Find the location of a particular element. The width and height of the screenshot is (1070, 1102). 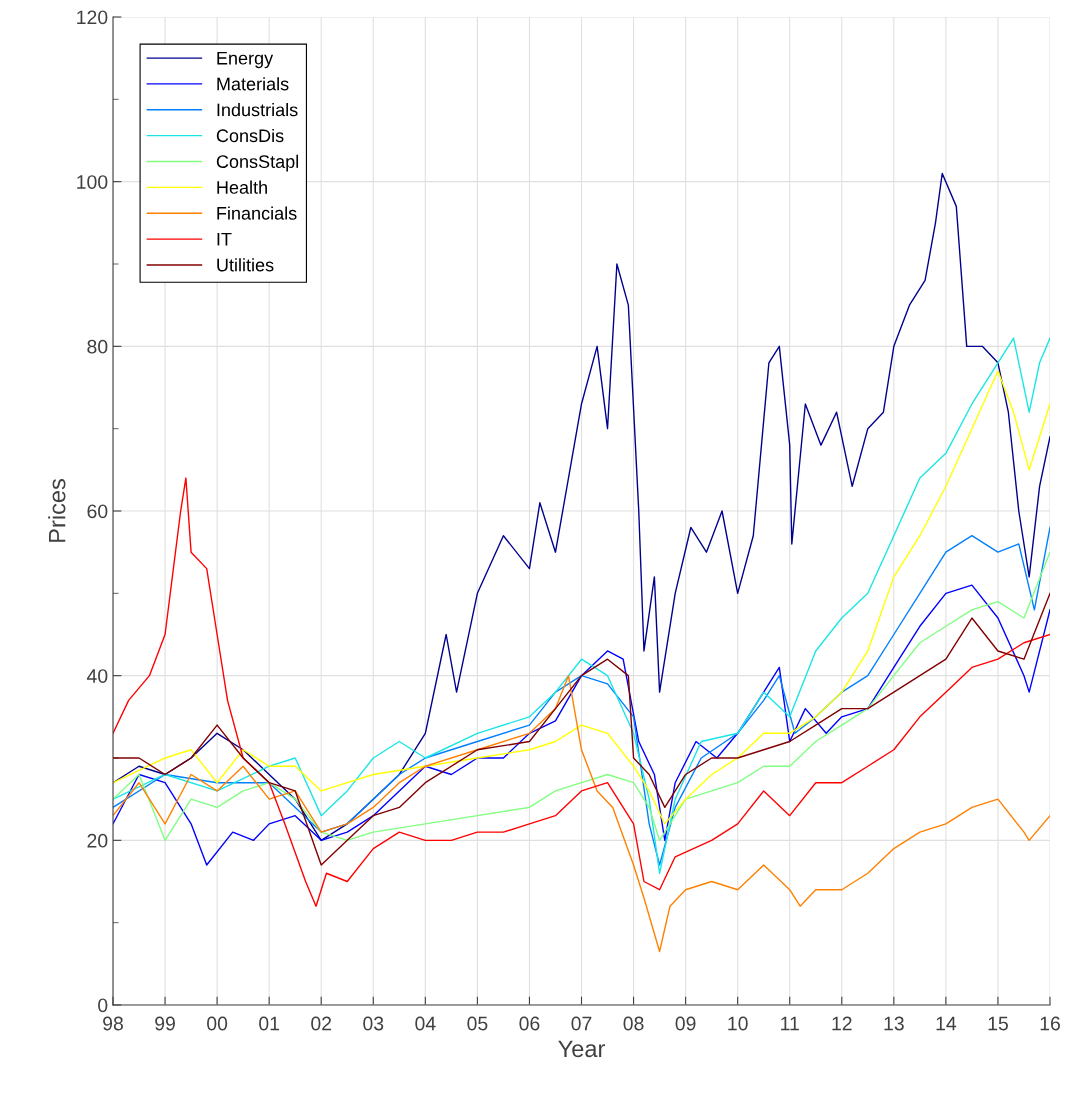

x-tick-label: 01 is located at coordinates (269, 1023).